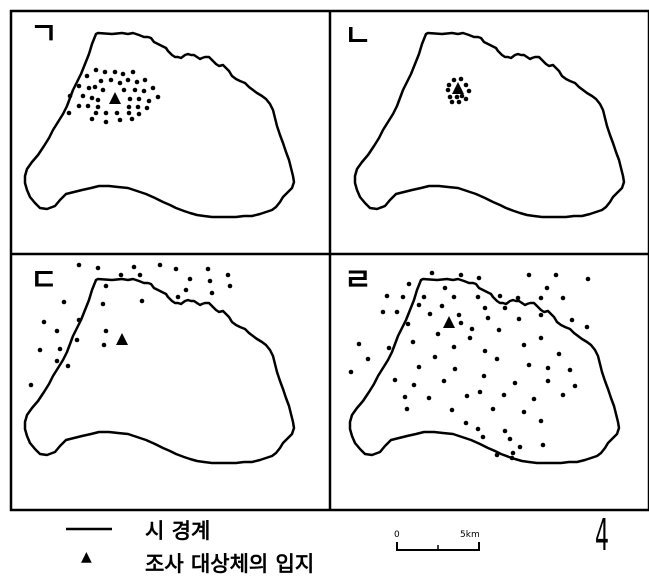 The width and height of the screenshot is (649, 578). Describe the element at coordinates (159, 371) in the screenshot. I see `city-boundary-c` at that location.